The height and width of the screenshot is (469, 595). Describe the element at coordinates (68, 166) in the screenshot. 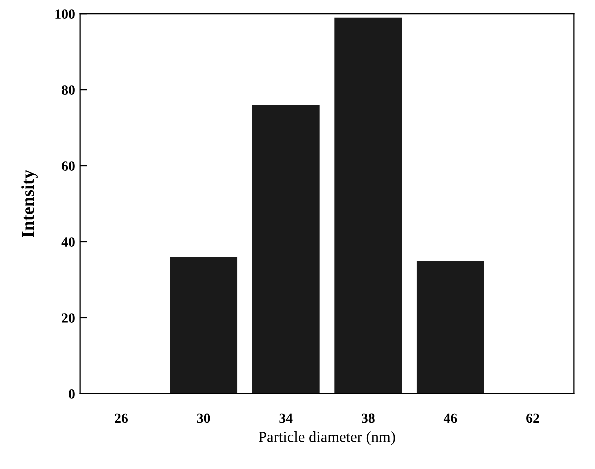

I see `y-tick-label: 60` at that location.